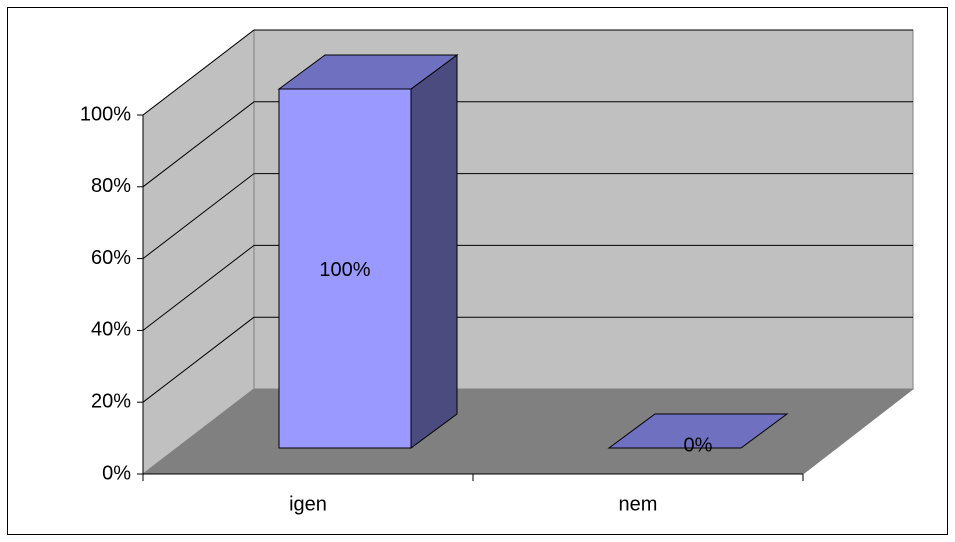 The height and width of the screenshot is (542, 955). Describe the element at coordinates (308, 504) in the screenshot. I see `x-category-label-igen: igen` at that location.